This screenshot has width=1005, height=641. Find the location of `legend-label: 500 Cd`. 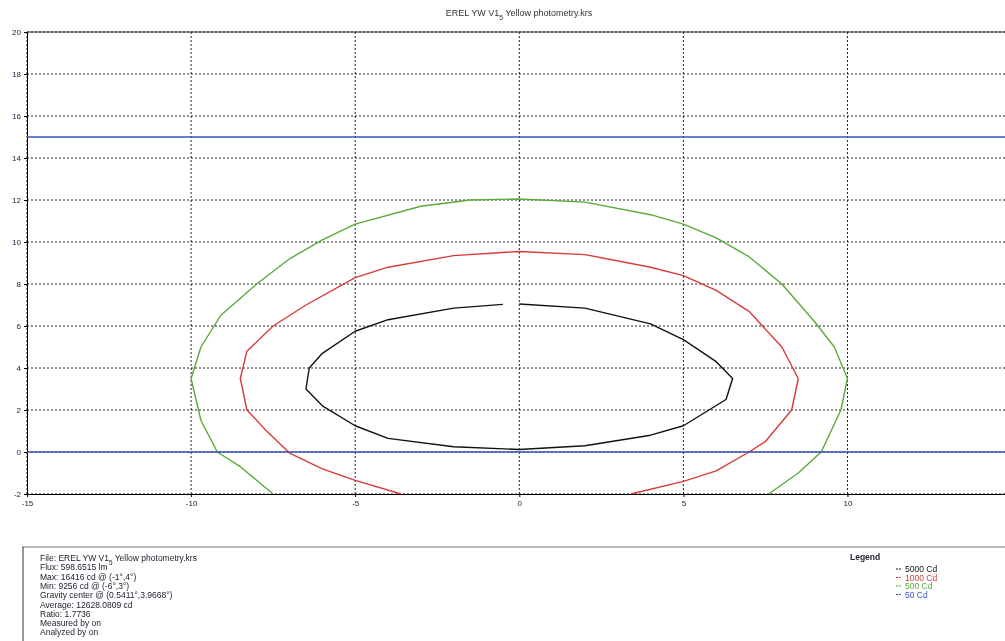

legend-label: 500 Cd is located at coordinates (919, 586).